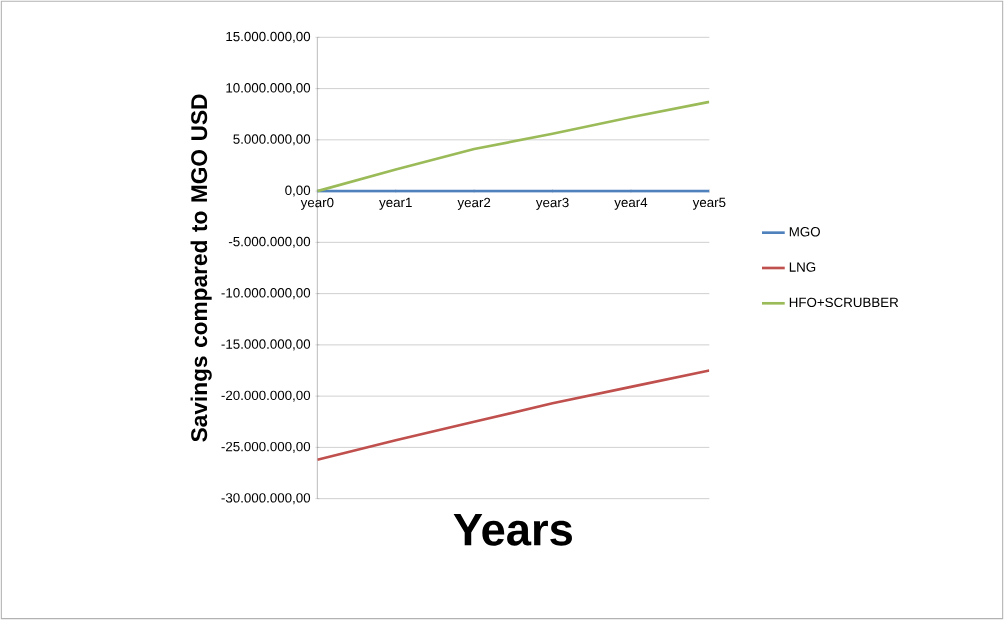  Describe the element at coordinates (266, 345) in the screenshot. I see `y-tick-label: -15.000.000,00` at that location.